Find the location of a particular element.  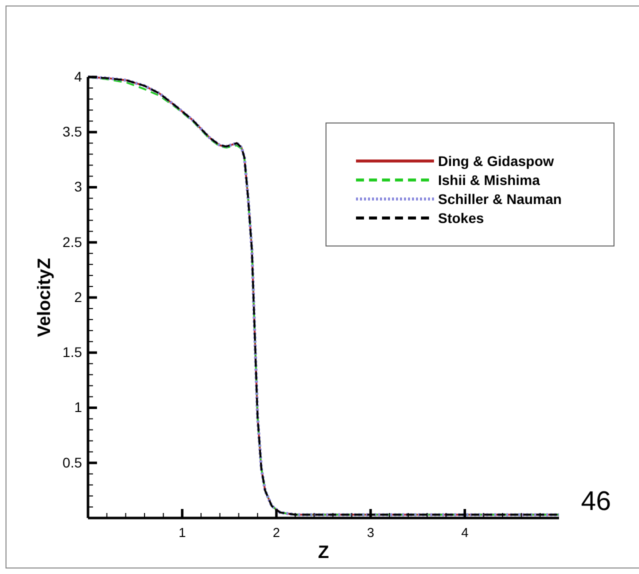

legend-label: Ding & Gidaspow is located at coordinates (496, 161).